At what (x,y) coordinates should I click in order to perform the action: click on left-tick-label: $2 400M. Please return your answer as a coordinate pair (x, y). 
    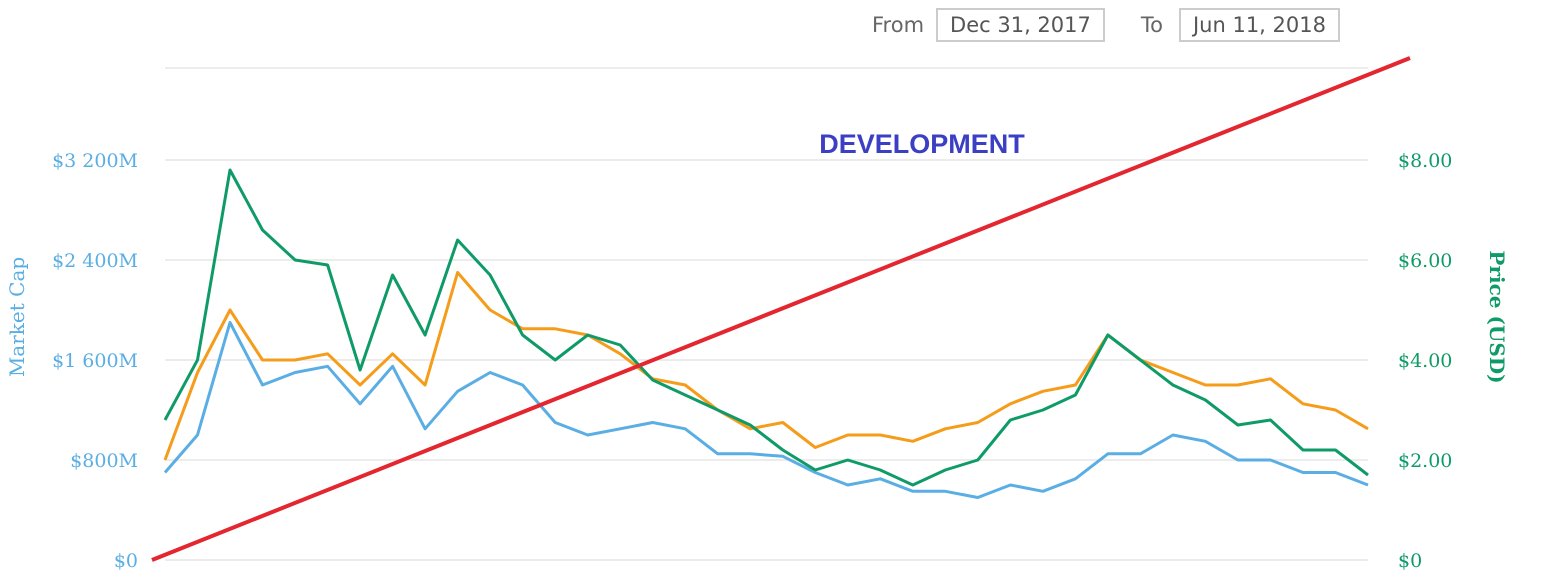
    Looking at the image, I should click on (95, 261).